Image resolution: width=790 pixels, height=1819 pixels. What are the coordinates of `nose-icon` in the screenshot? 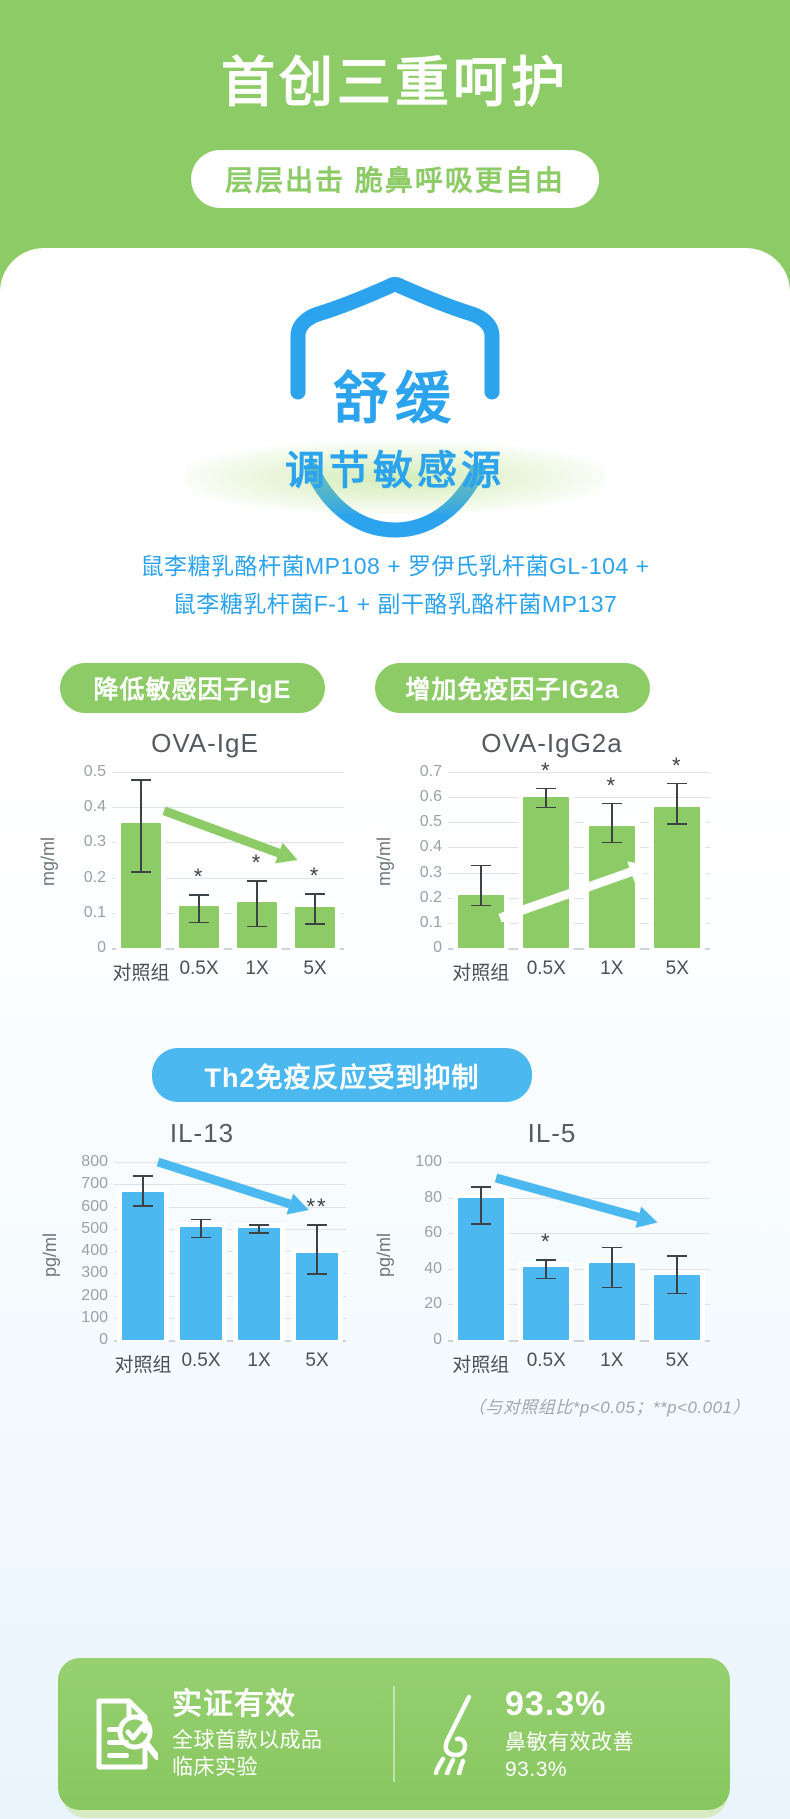 It's located at (452, 1734).